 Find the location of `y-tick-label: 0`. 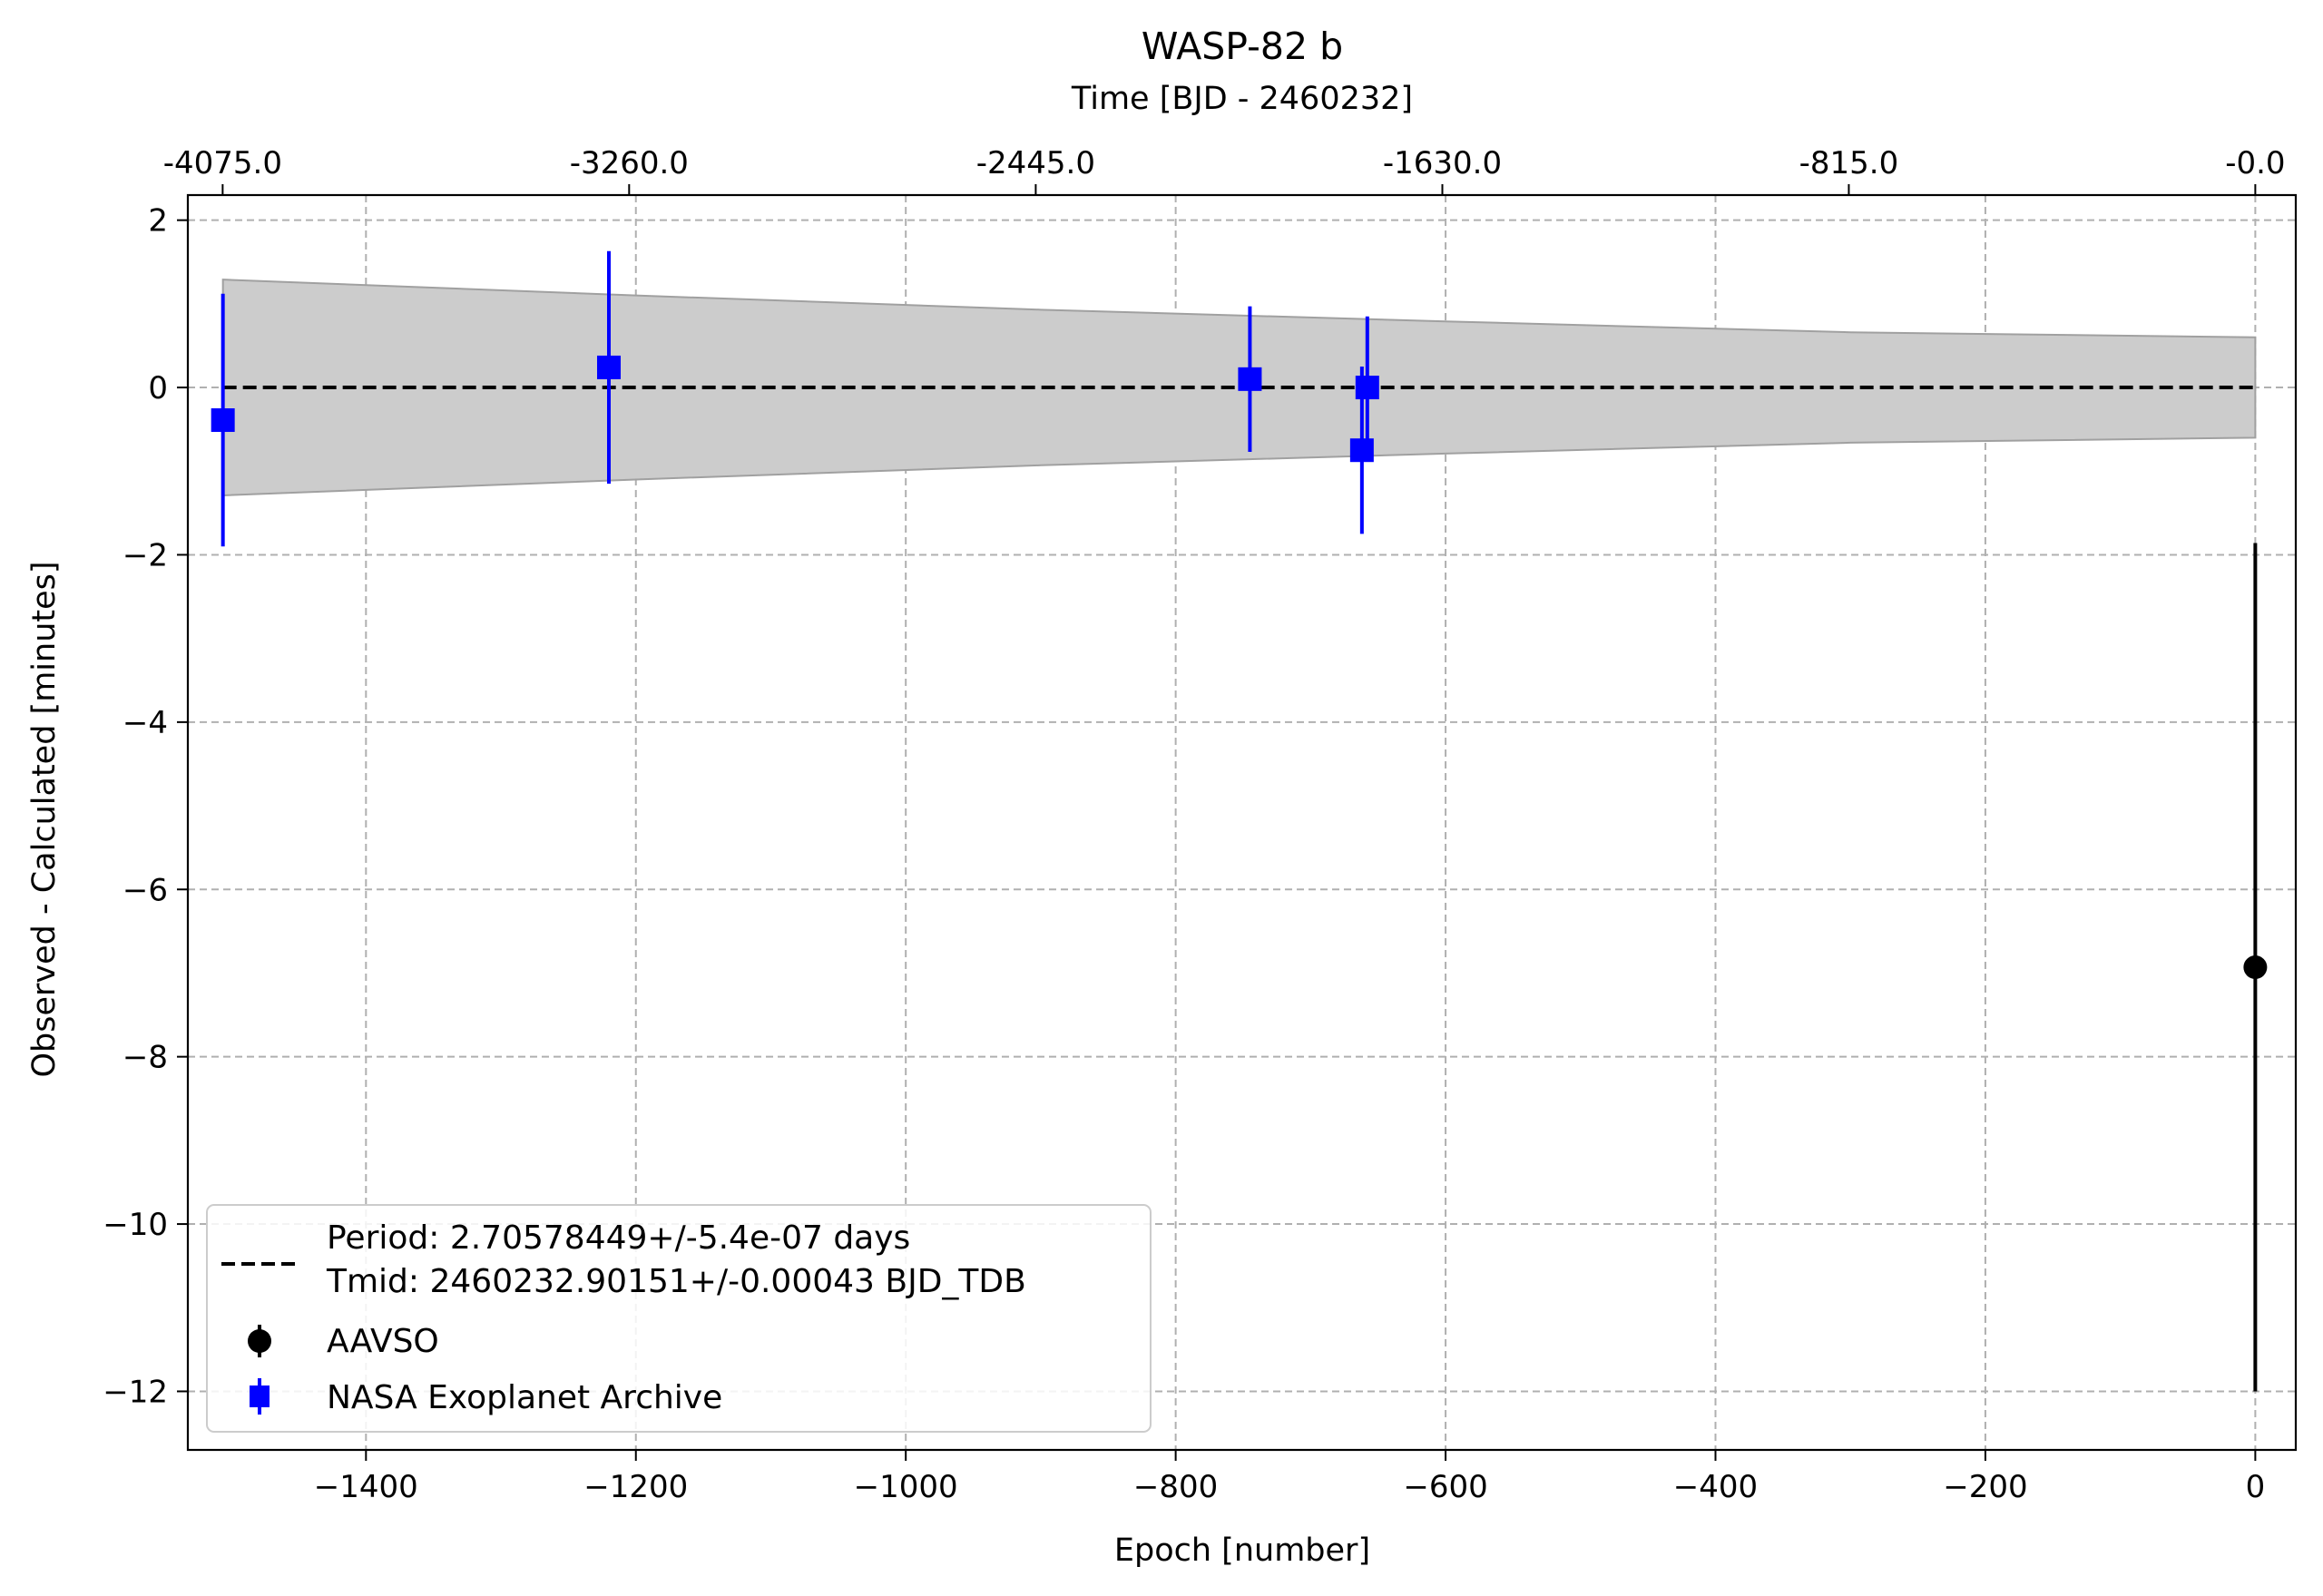

y-tick-label: 0 is located at coordinates (158, 388).